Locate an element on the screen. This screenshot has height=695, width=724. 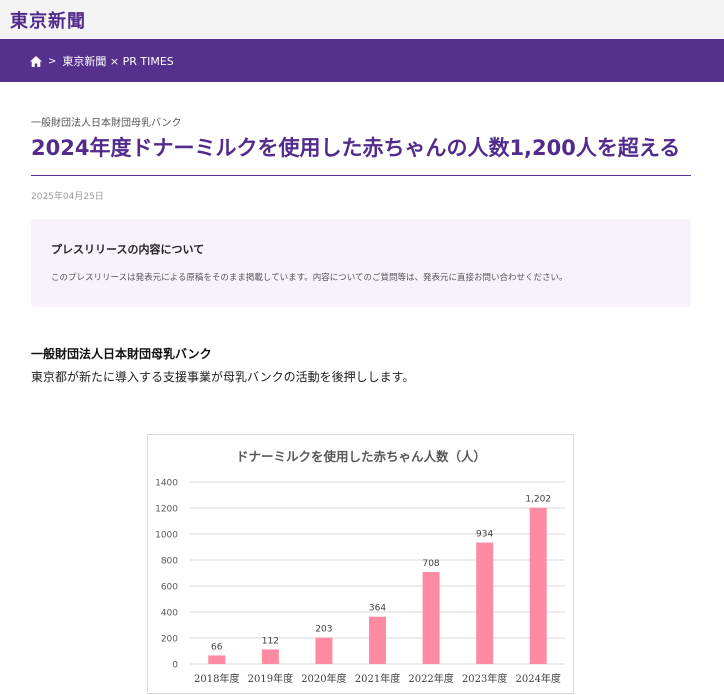
article-lede: 東京都が新たに導入する支援事業が母乳バンクの活動を後押しします。 is located at coordinates (223, 377).